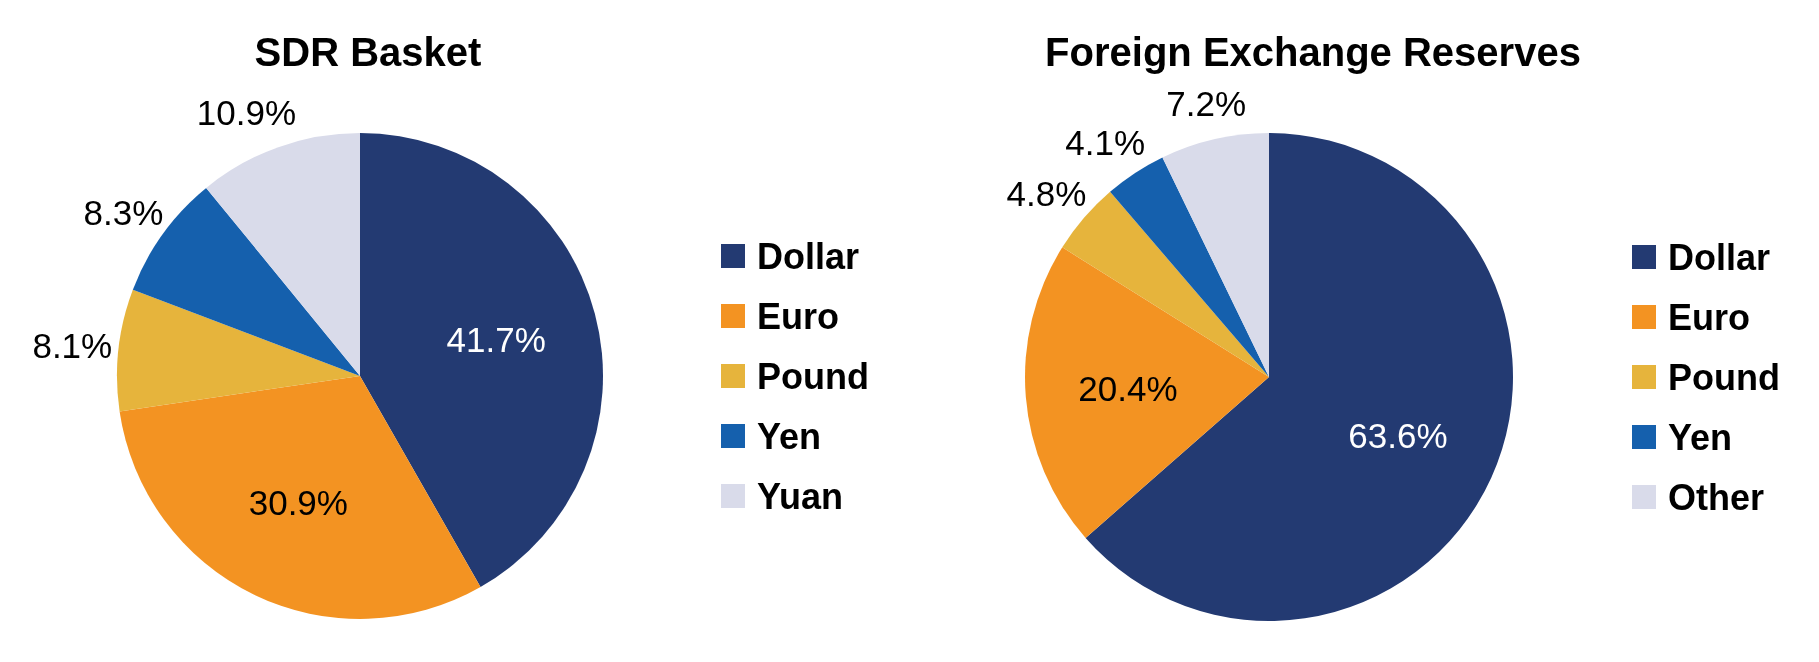 The height and width of the screenshot is (662, 1819). What do you see at coordinates (1046, 194) in the screenshot?
I see `data-label: 4.8%` at bounding box center [1046, 194].